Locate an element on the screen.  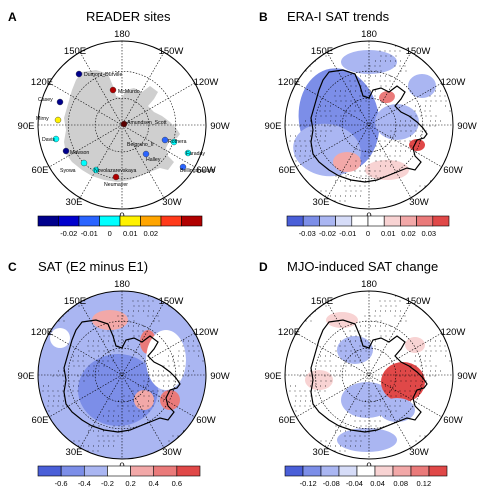
latitude-circle is located at coordinates (122, 125).